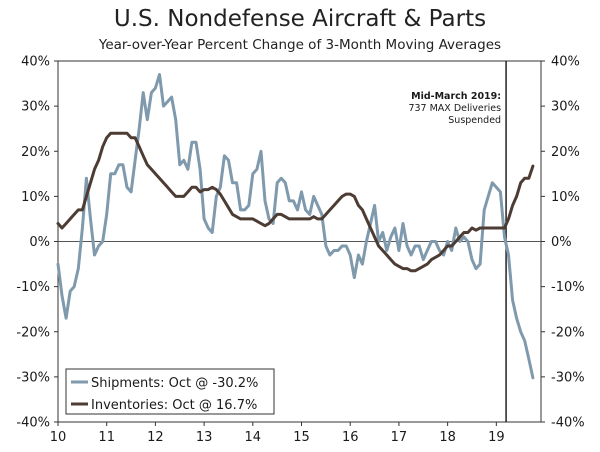 Image resolution: width=600 pixels, height=452 pixels. Describe the element at coordinates (496, 437) in the screenshot. I see `x-tick-label: 19` at that location.